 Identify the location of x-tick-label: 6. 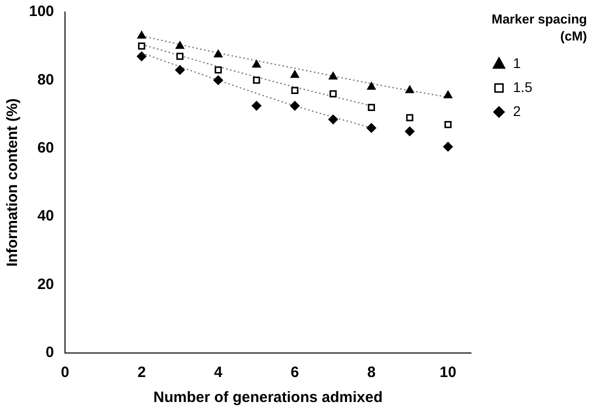
(294, 373).